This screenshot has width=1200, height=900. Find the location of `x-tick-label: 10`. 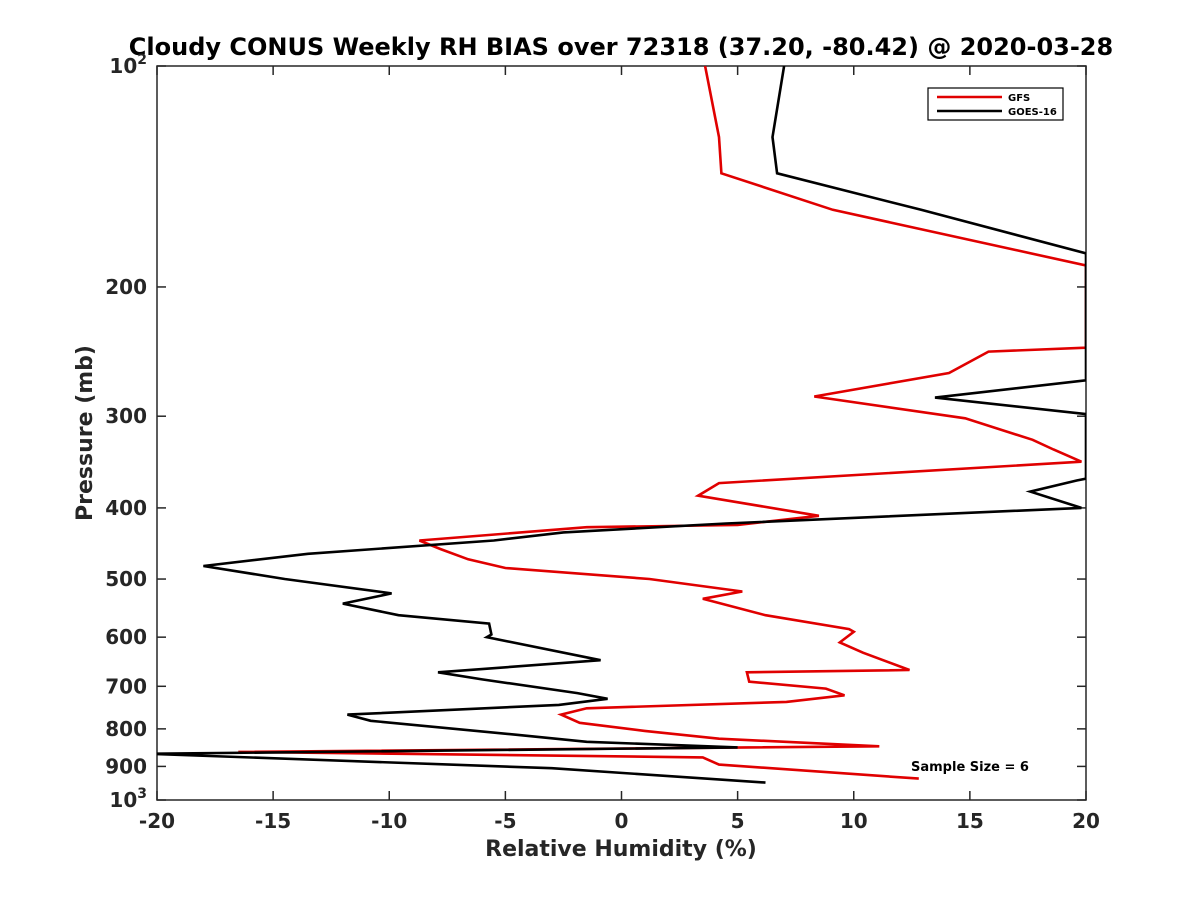

x-tick-label: 10 is located at coordinates (854, 821).